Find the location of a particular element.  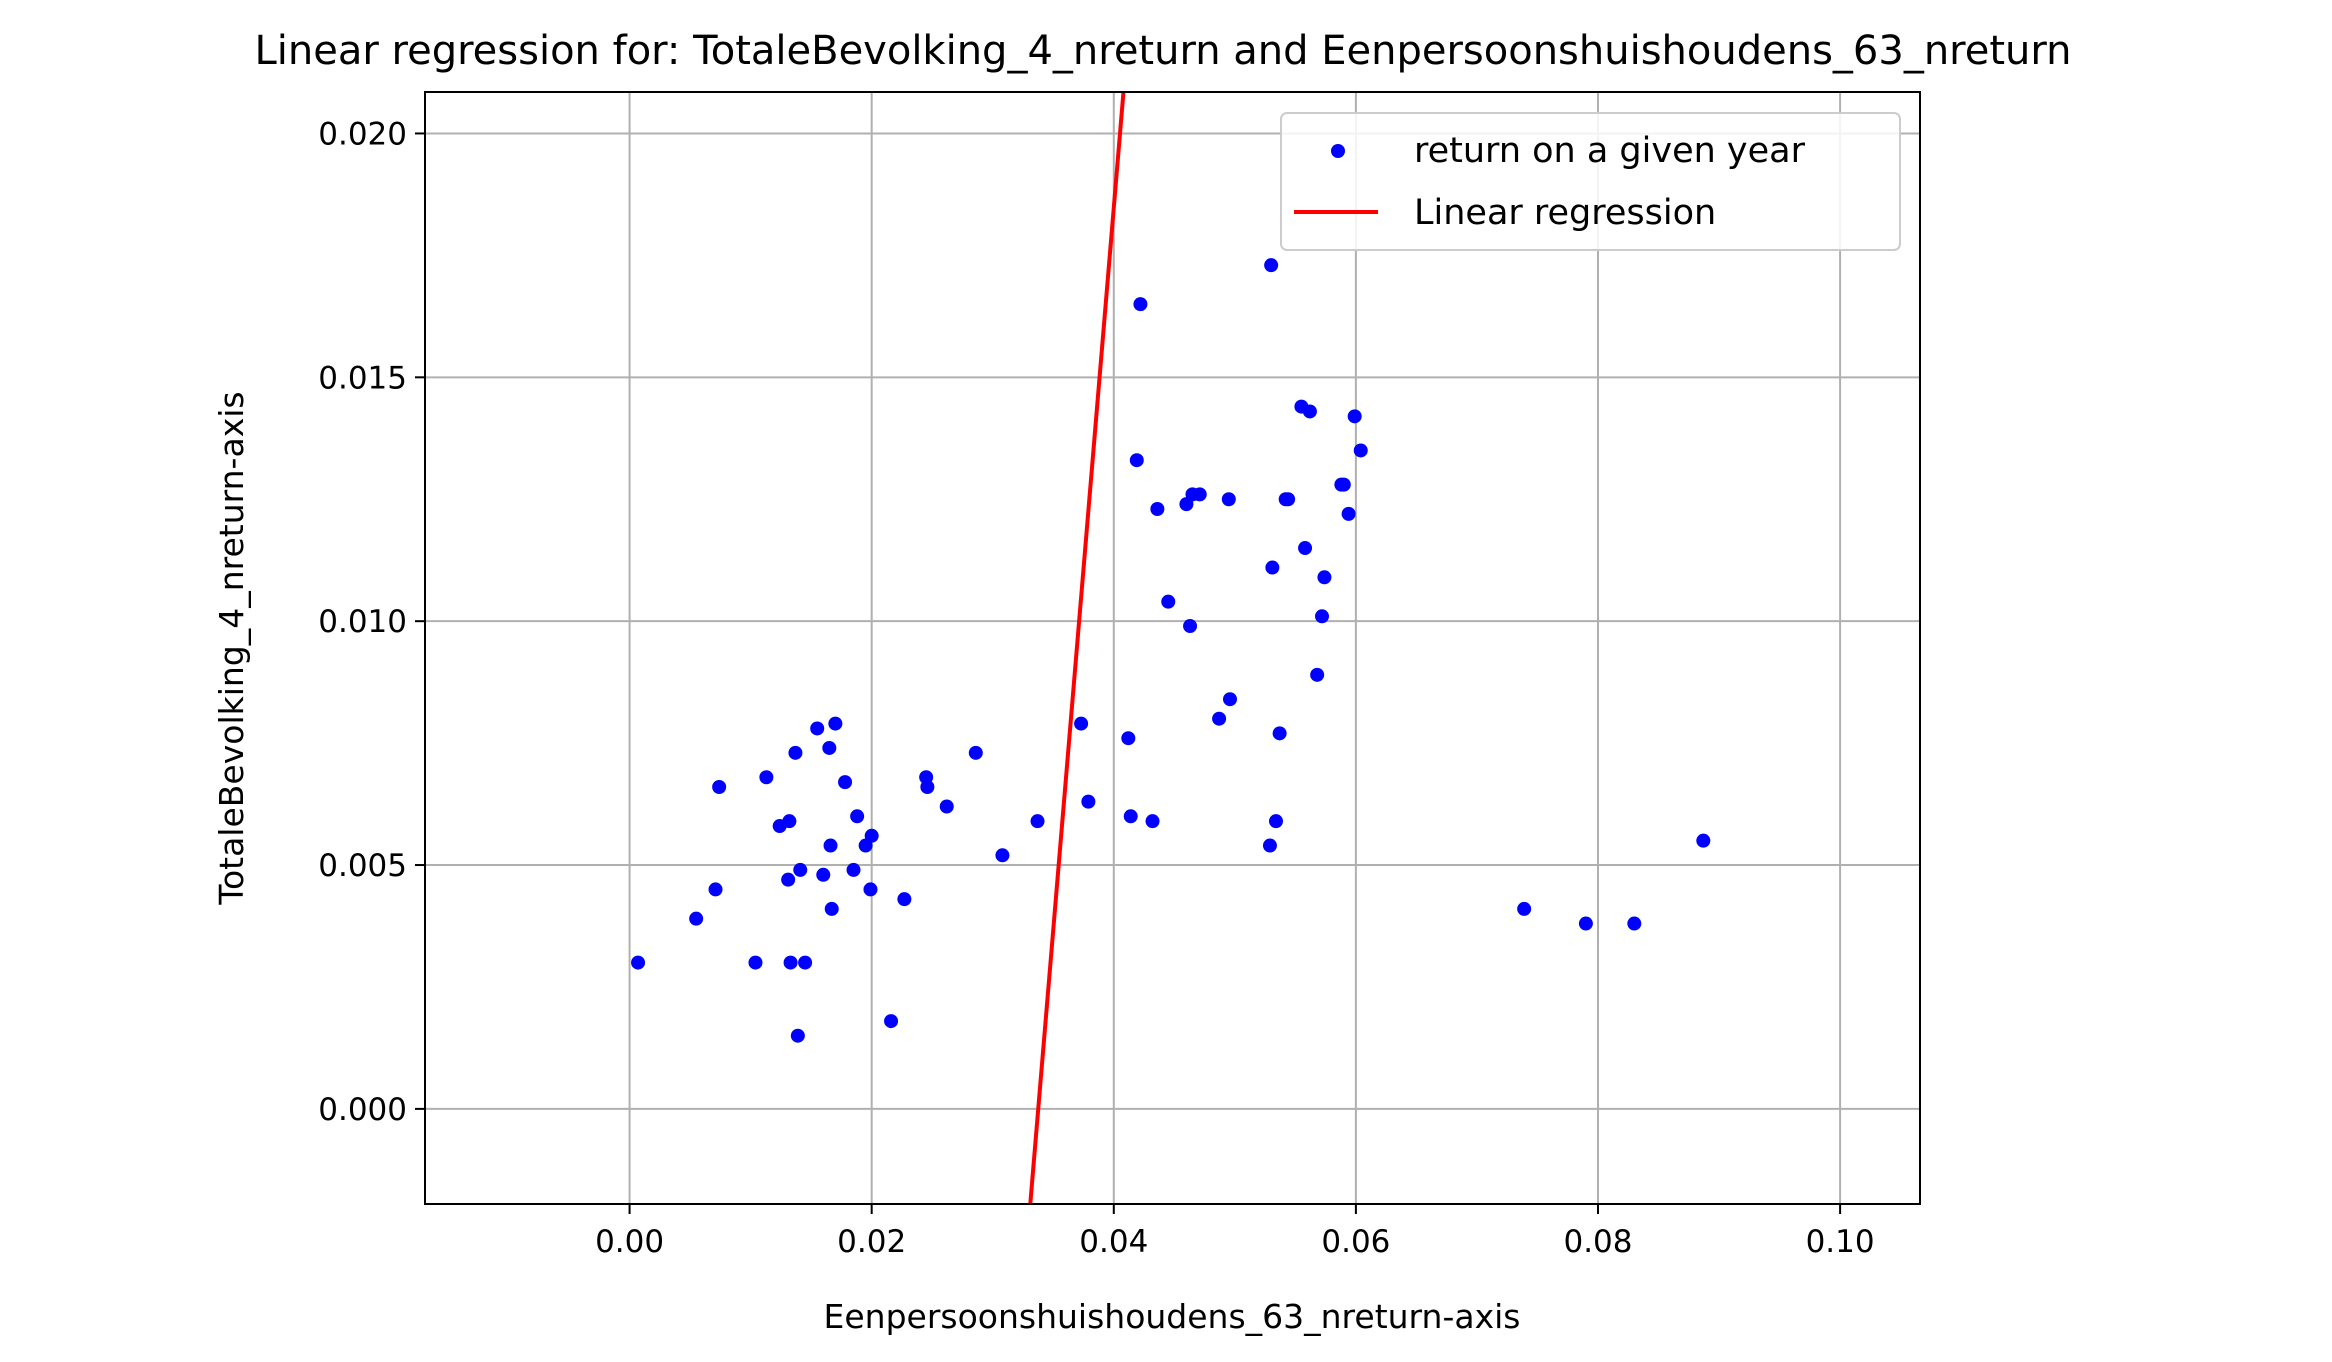

x-tick-label: 0.10 is located at coordinates (1840, 1242).